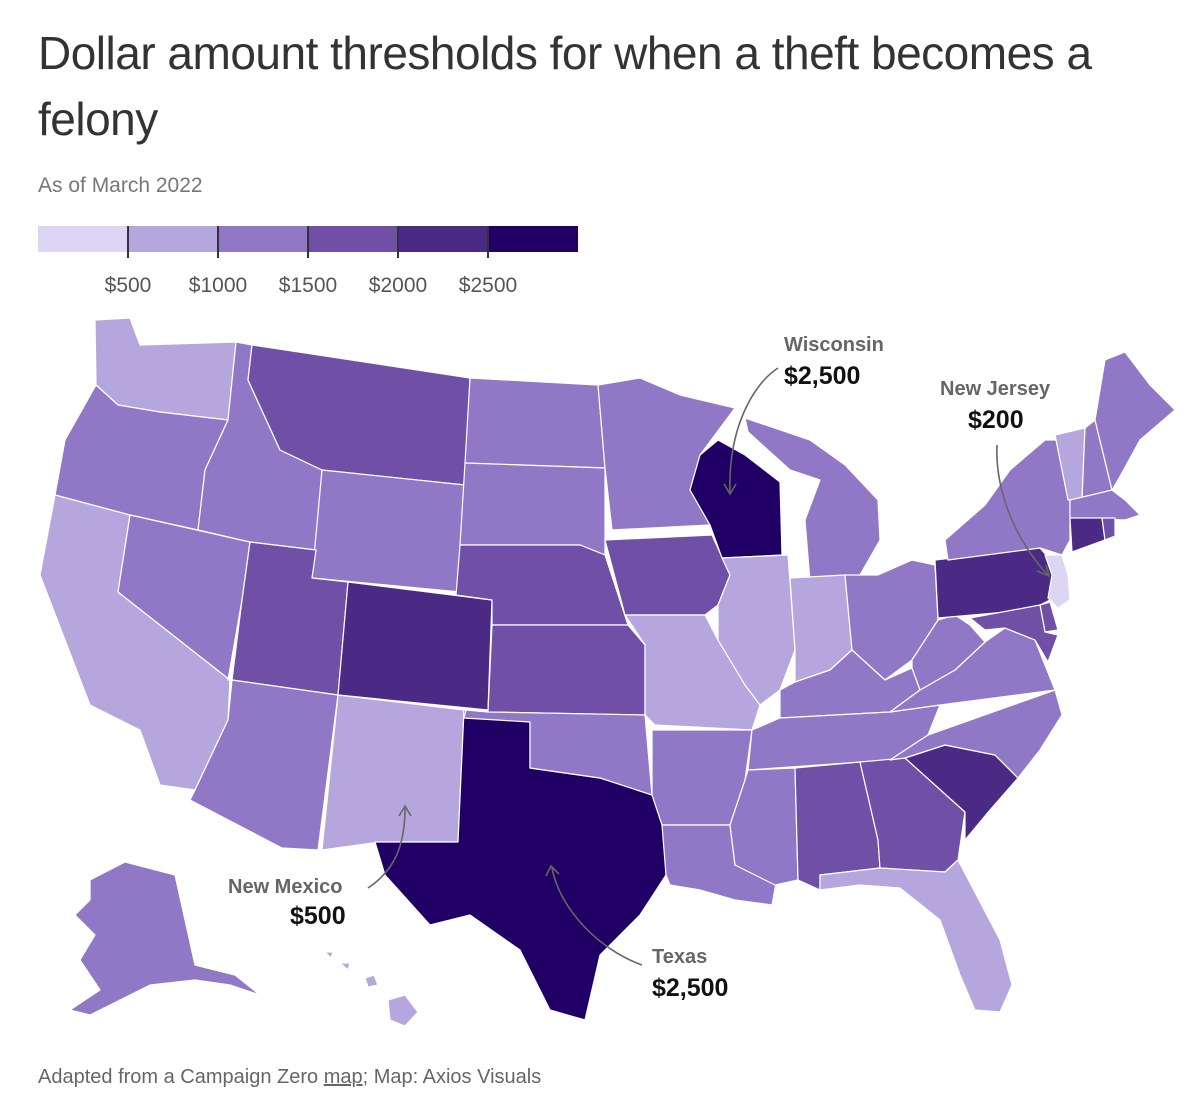 Image resolution: width=1196 pixels, height=1106 pixels. I want to click on annotation-arrowhead-wisconsin, so click(730, 489).